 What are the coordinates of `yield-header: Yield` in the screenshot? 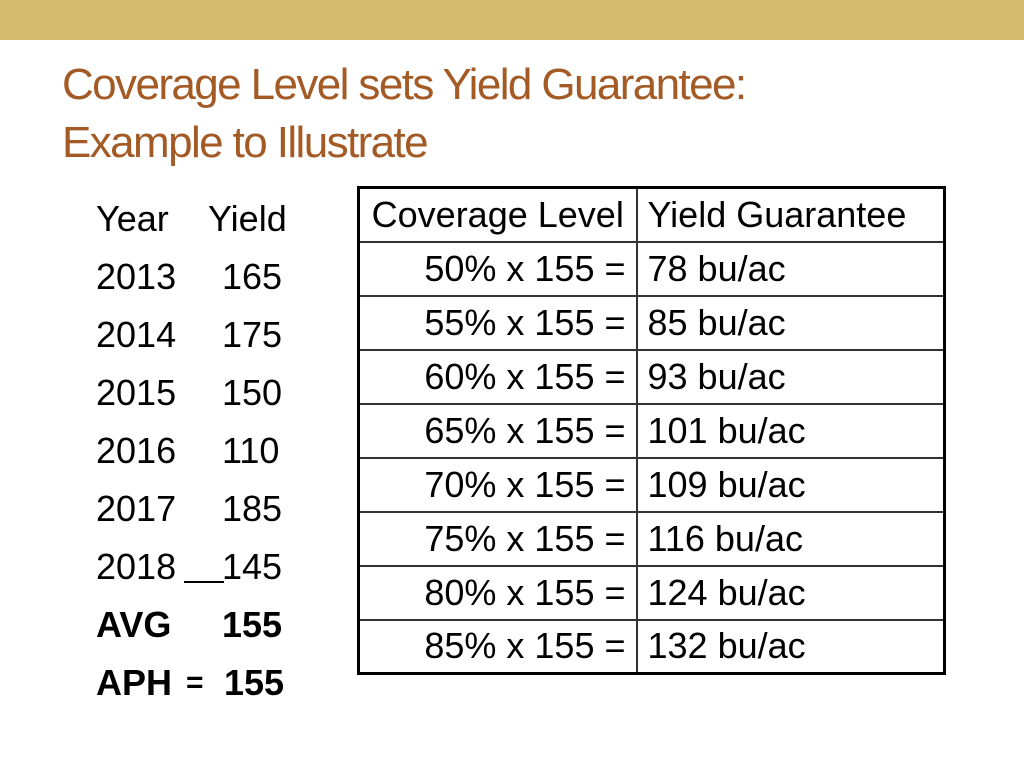 It's located at (247, 218).